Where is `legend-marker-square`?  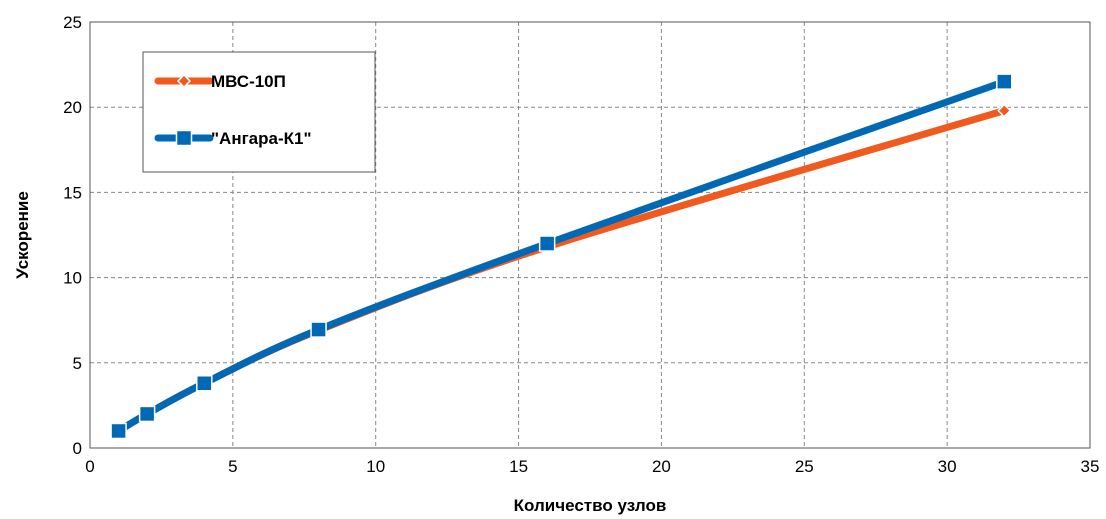 legend-marker-square is located at coordinates (184, 138).